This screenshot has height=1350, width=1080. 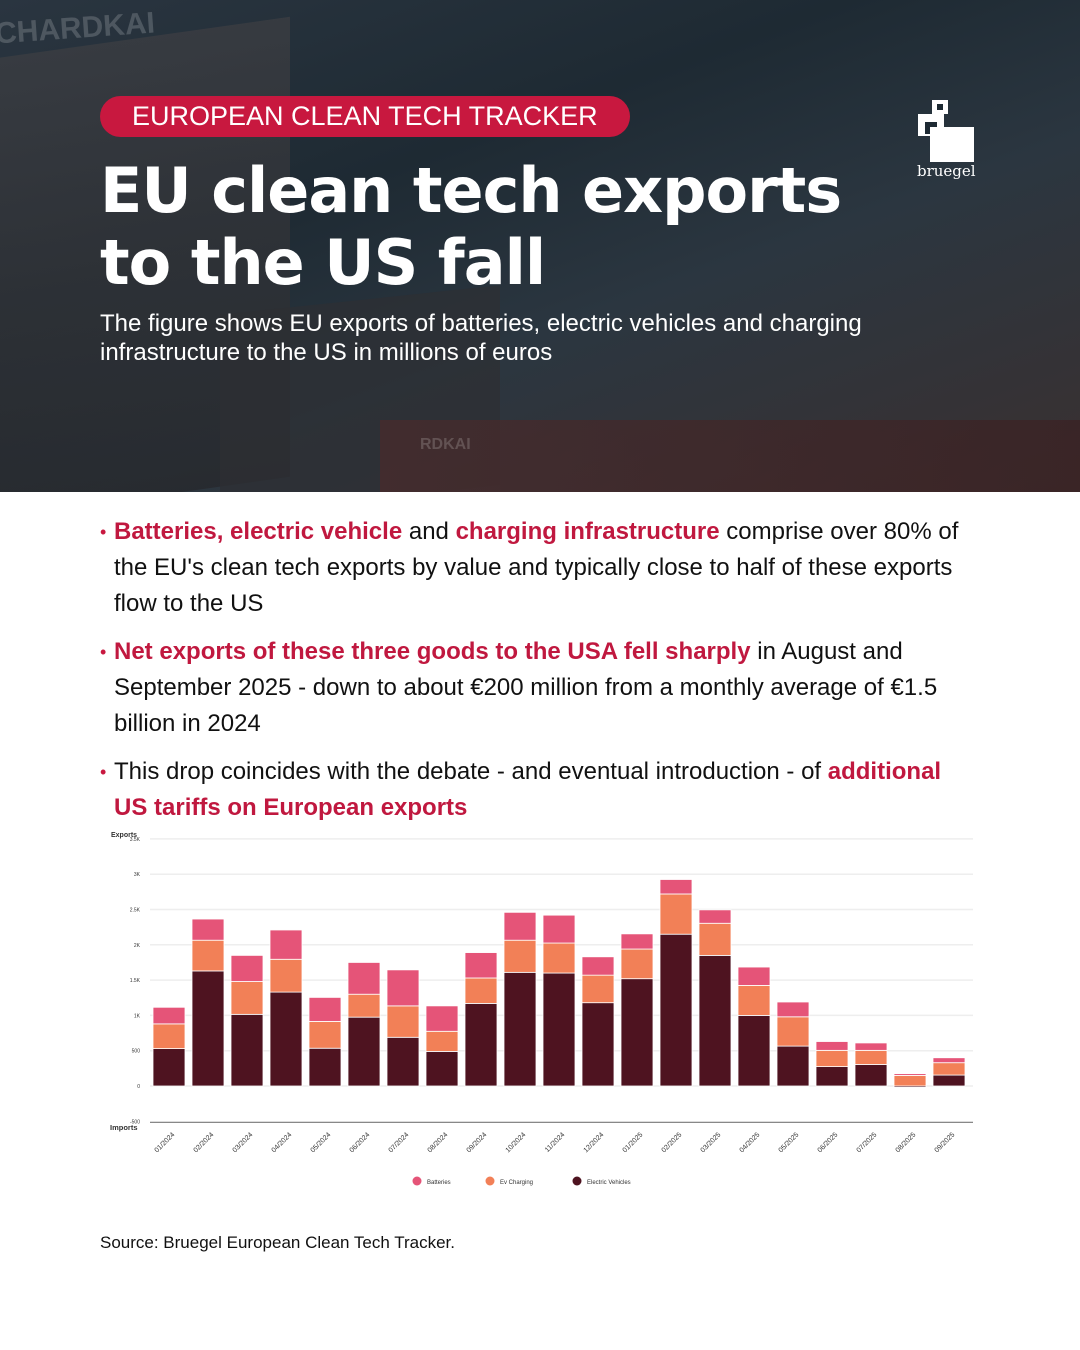 I want to click on x-tick-label: 02/2024, so click(x=204, y=1142).